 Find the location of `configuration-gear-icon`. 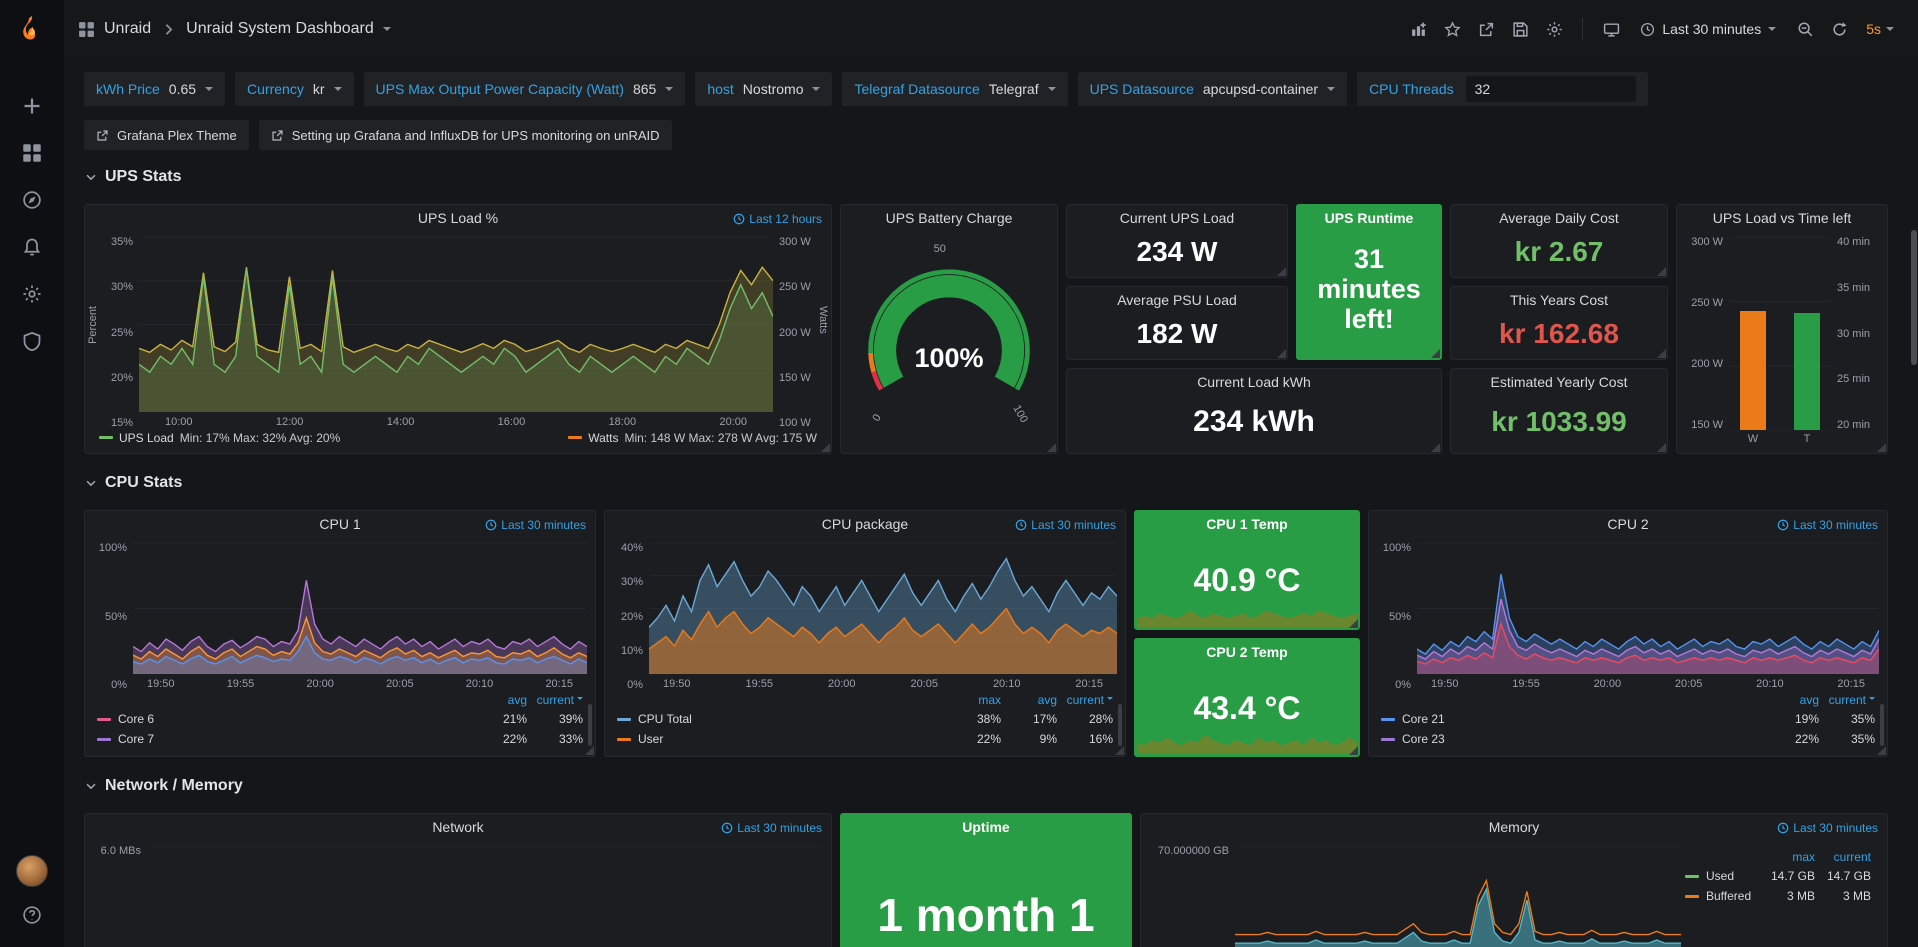

configuration-gear-icon is located at coordinates (32, 294).